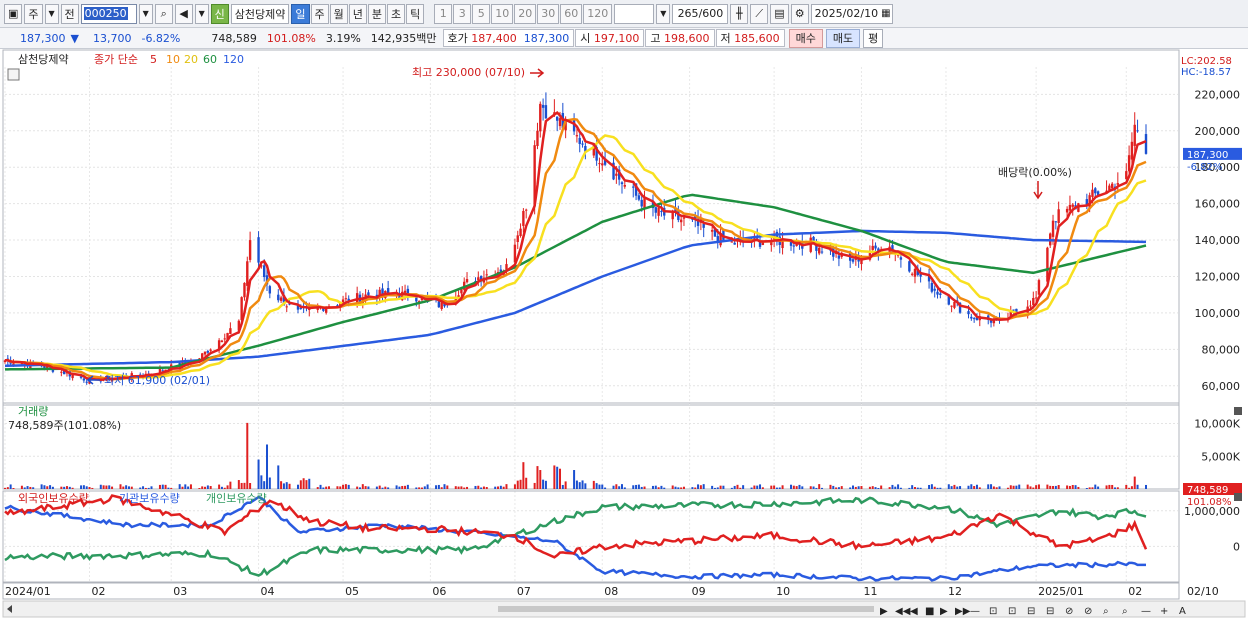 The height and width of the screenshot is (621, 1248). Describe the element at coordinates (1212, 511) in the screenshot. I see `holder-tick-label: 1,000,000` at that location.